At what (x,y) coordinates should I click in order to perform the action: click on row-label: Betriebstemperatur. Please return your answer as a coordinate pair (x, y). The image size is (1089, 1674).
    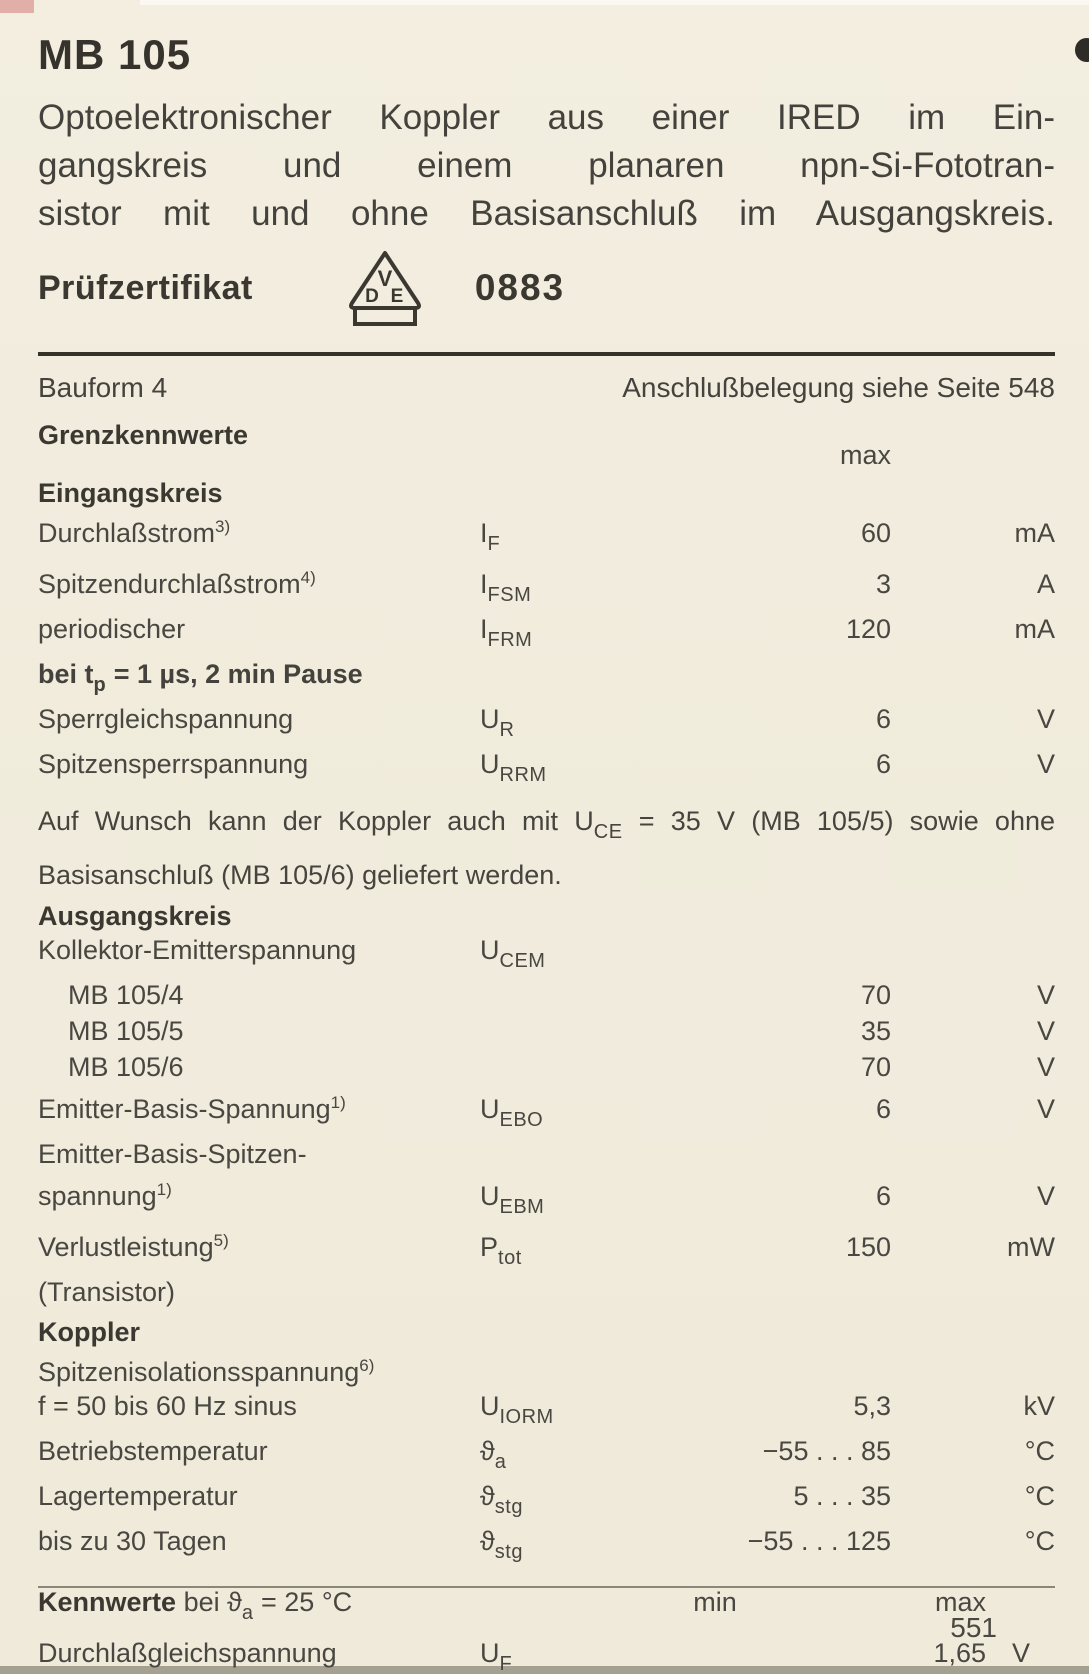
    Looking at the image, I should click on (153, 1451).